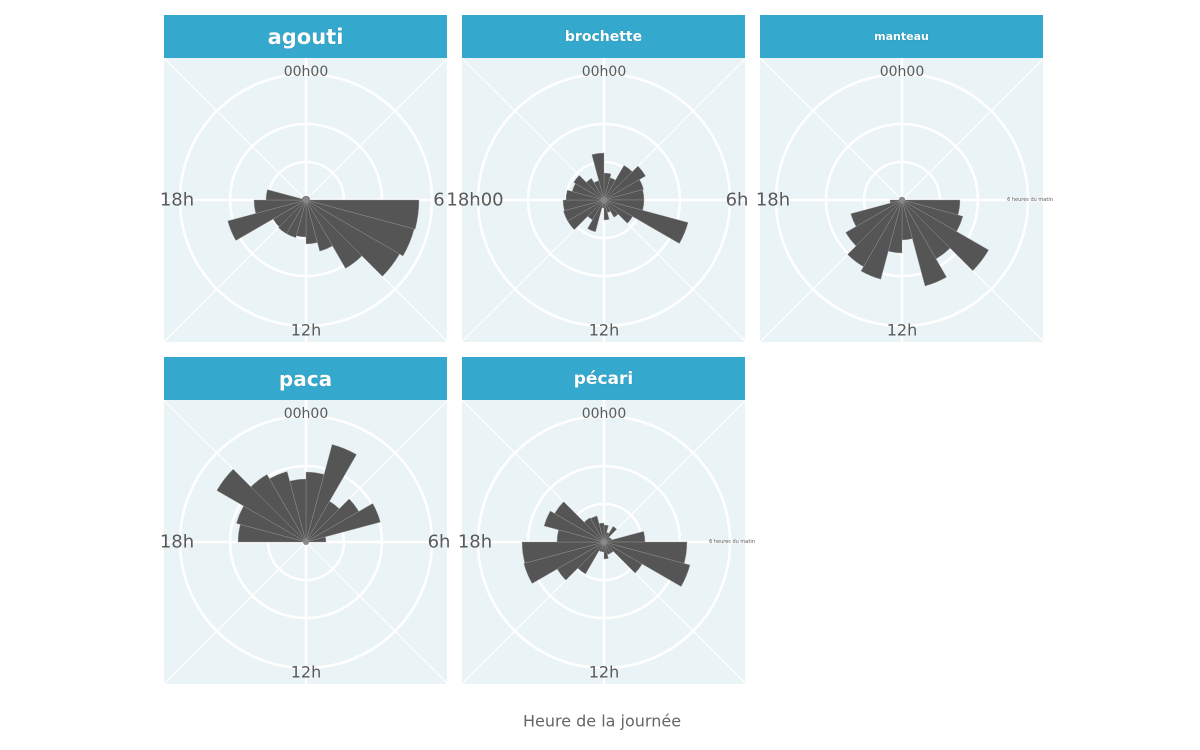  I want to click on facet-title: brochette, so click(603, 36).